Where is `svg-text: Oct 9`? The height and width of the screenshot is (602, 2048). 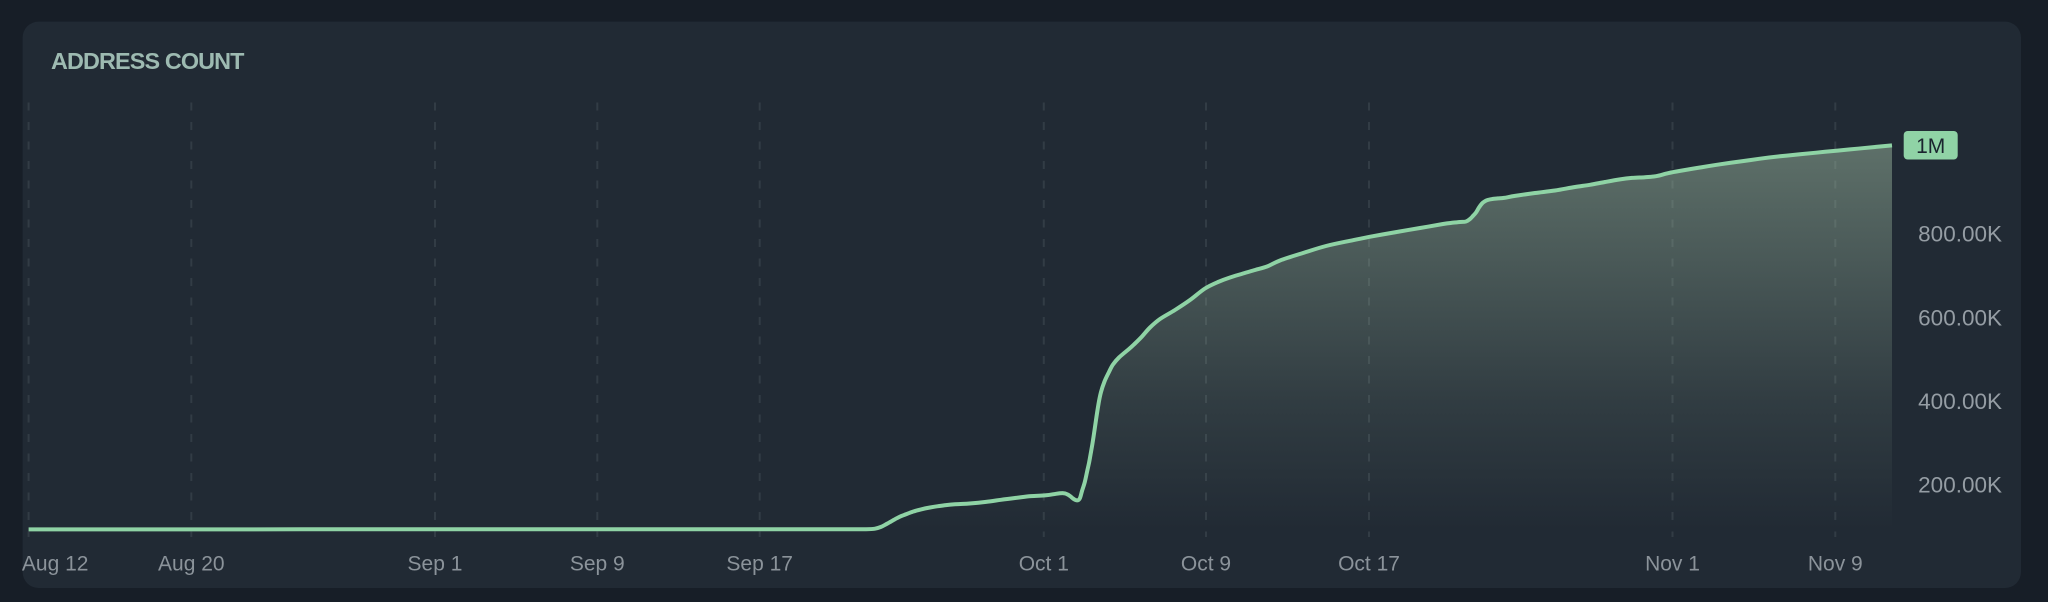
svg-text: Oct 9 is located at coordinates (1206, 564).